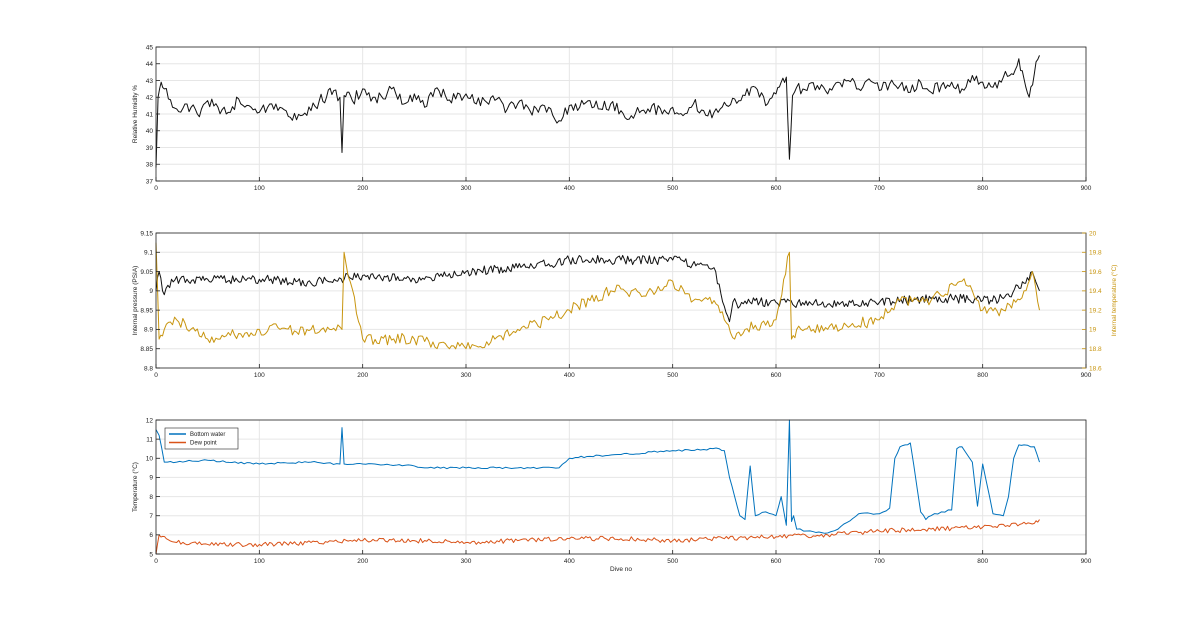 This screenshot has height=622, width=1200. What do you see at coordinates (148, 253) in the screenshot?
I see `y-tick-label: 9.1` at bounding box center [148, 253].